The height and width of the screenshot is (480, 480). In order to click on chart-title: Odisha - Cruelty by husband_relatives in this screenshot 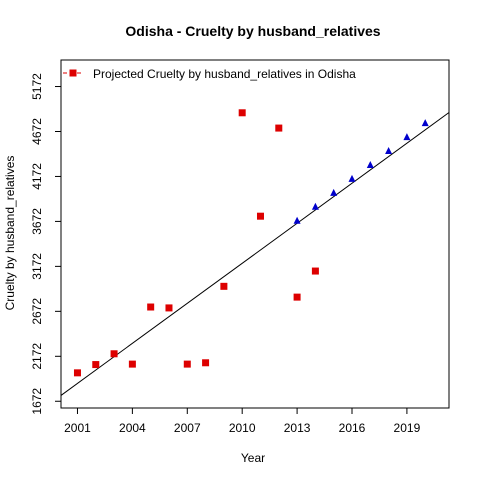, I will do `click(252, 31)`.